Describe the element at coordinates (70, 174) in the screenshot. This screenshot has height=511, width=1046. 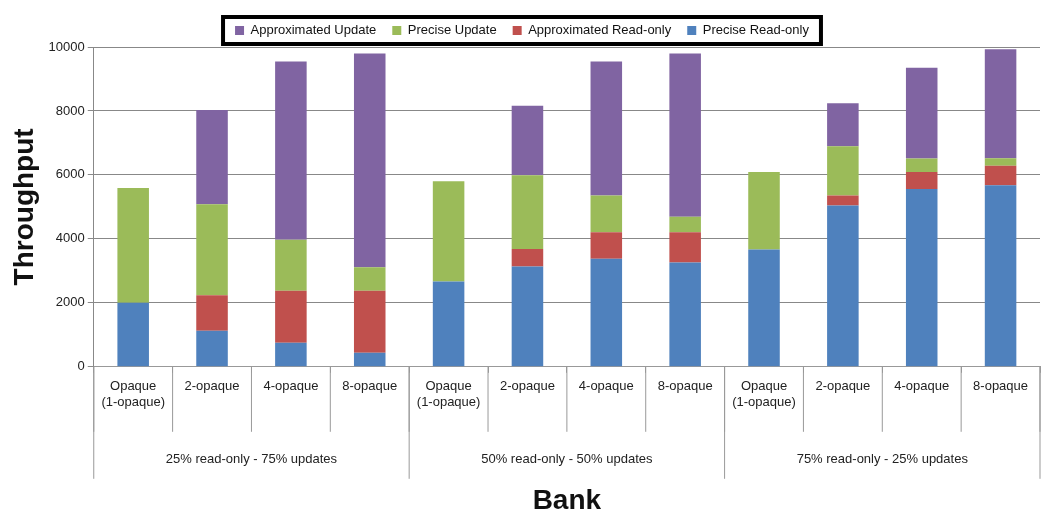
I see `y-tick-label: 6000` at that location.